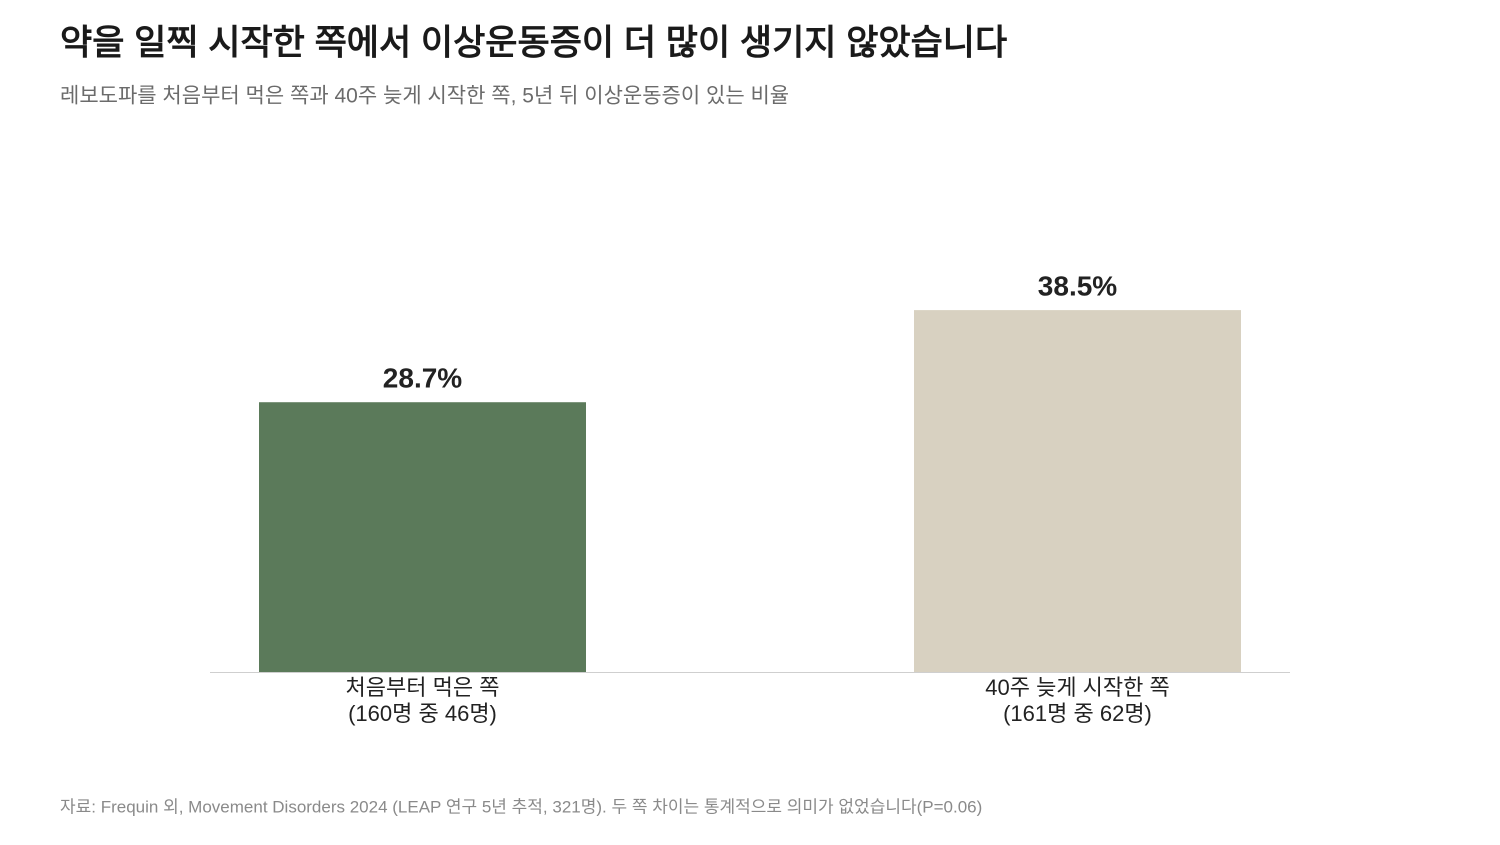 The image size is (1500, 845). What do you see at coordinates (1077, 285) in the screenshot?
I see `value-label: 38.5%` at bounding box center [1077, 285].